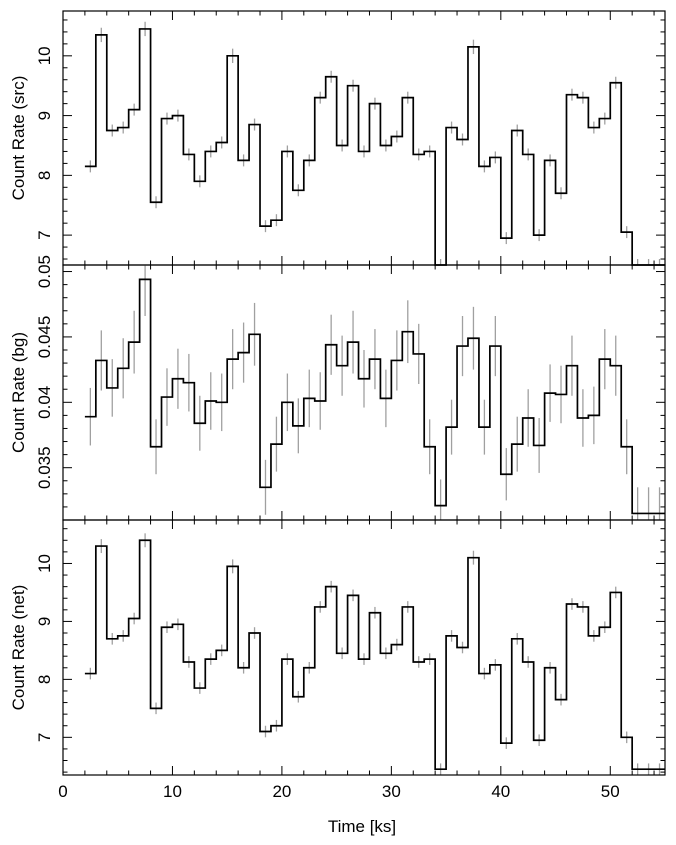 This screenshot has height=845, width=676. What do you see at coordinates (18, 648) in the screenshot?
I see `y-axis-title: Count Rate (net)` at bounding box center [18, 648].